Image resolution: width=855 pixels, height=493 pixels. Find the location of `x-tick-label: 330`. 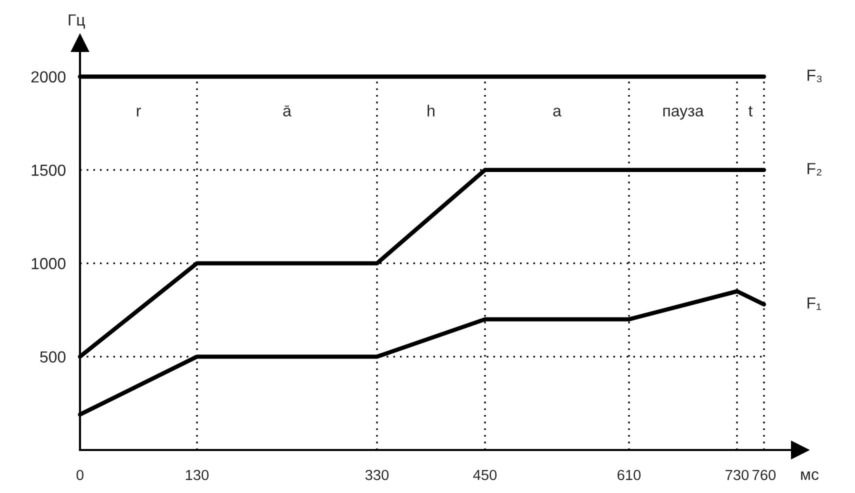

x-tick-label: 330 is located at coordinates (377, 475).